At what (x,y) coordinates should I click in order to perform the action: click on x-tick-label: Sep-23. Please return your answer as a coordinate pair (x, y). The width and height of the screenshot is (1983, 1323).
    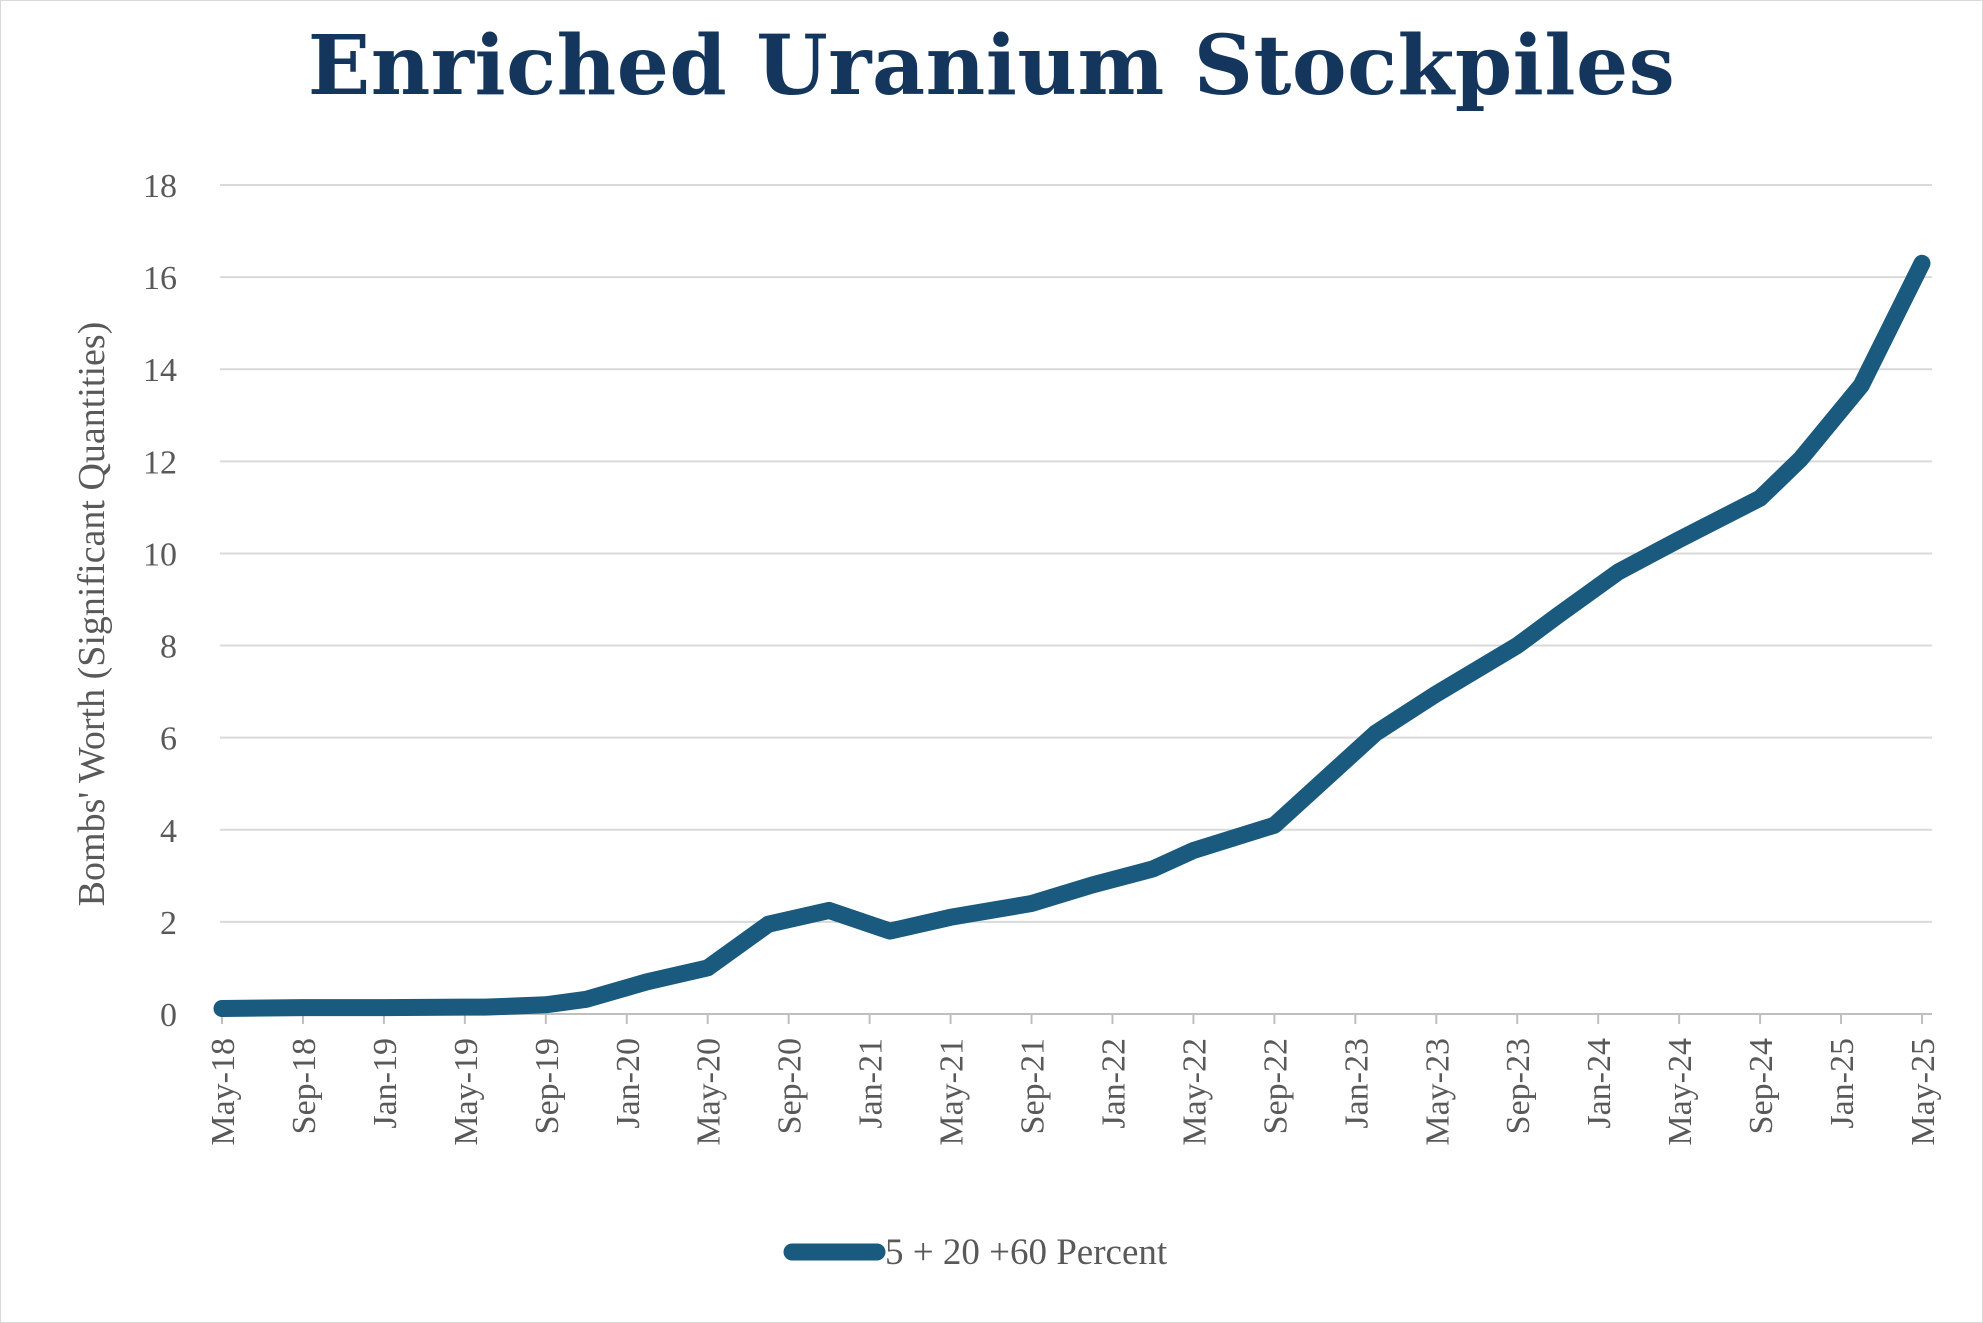
    Looking at the image, I should click on (1518, 1086).